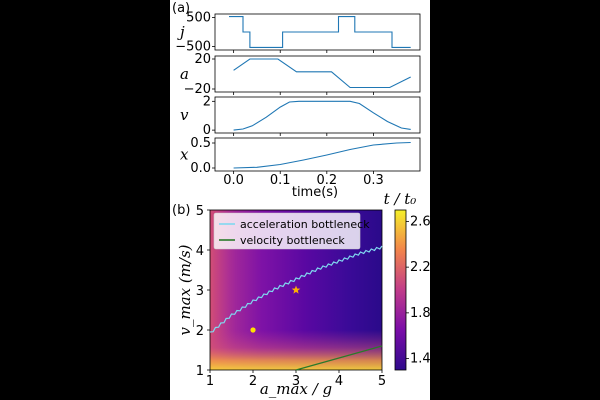 This screenshot has width=600, height=400. What do you see at coordinates (181, 210) in the screenshot?
I see `panel-label-b: (b)` at bounding box center [181, 210].